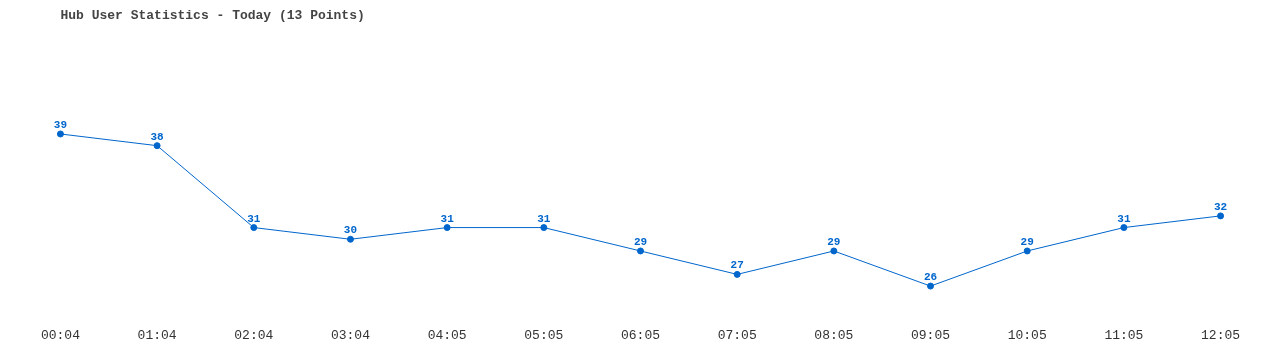 This screenshot has height=350, width=1280. Describe the element at coordinates (60, 335) in the screenshot. I see `x-tick-label: 00:04` at that location.